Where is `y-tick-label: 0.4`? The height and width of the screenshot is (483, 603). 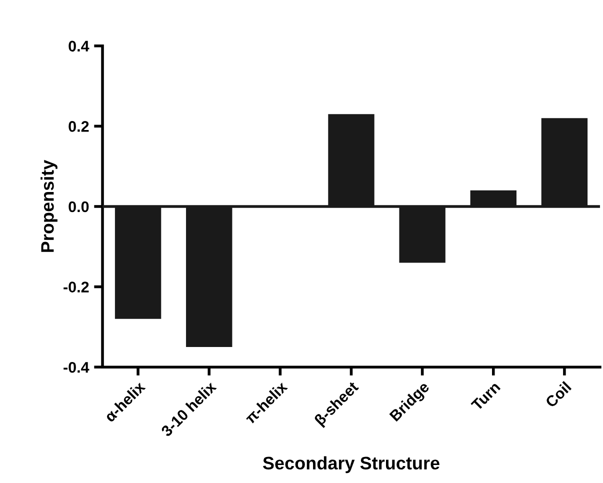
y-tick-label: 0.4 is located at coordinates (79, 46).